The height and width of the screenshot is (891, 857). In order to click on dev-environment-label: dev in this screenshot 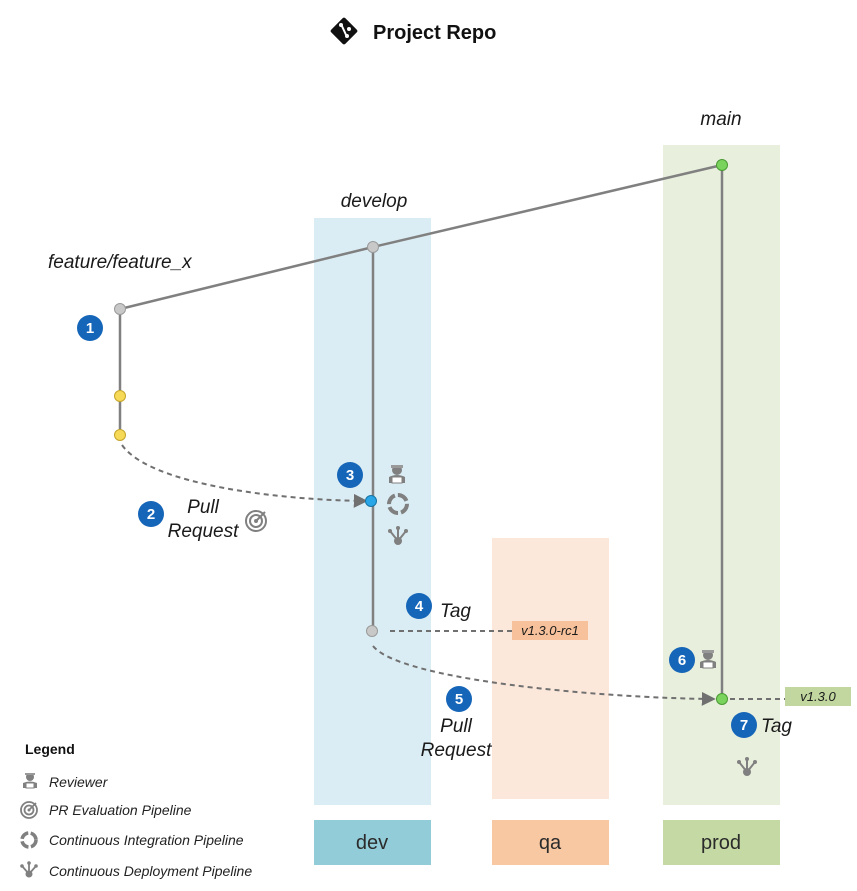, I will do `click(372, 843)`.